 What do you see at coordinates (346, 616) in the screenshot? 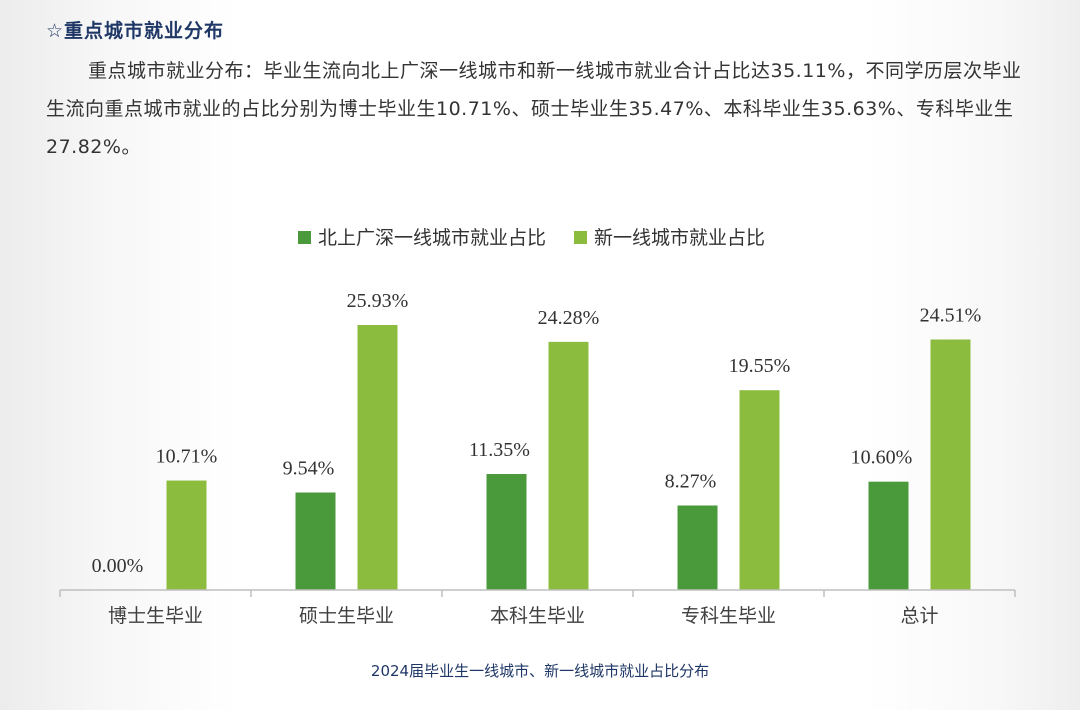
I see `x-tick-label: 硕士生毕业` at bounding box center [346, 616].